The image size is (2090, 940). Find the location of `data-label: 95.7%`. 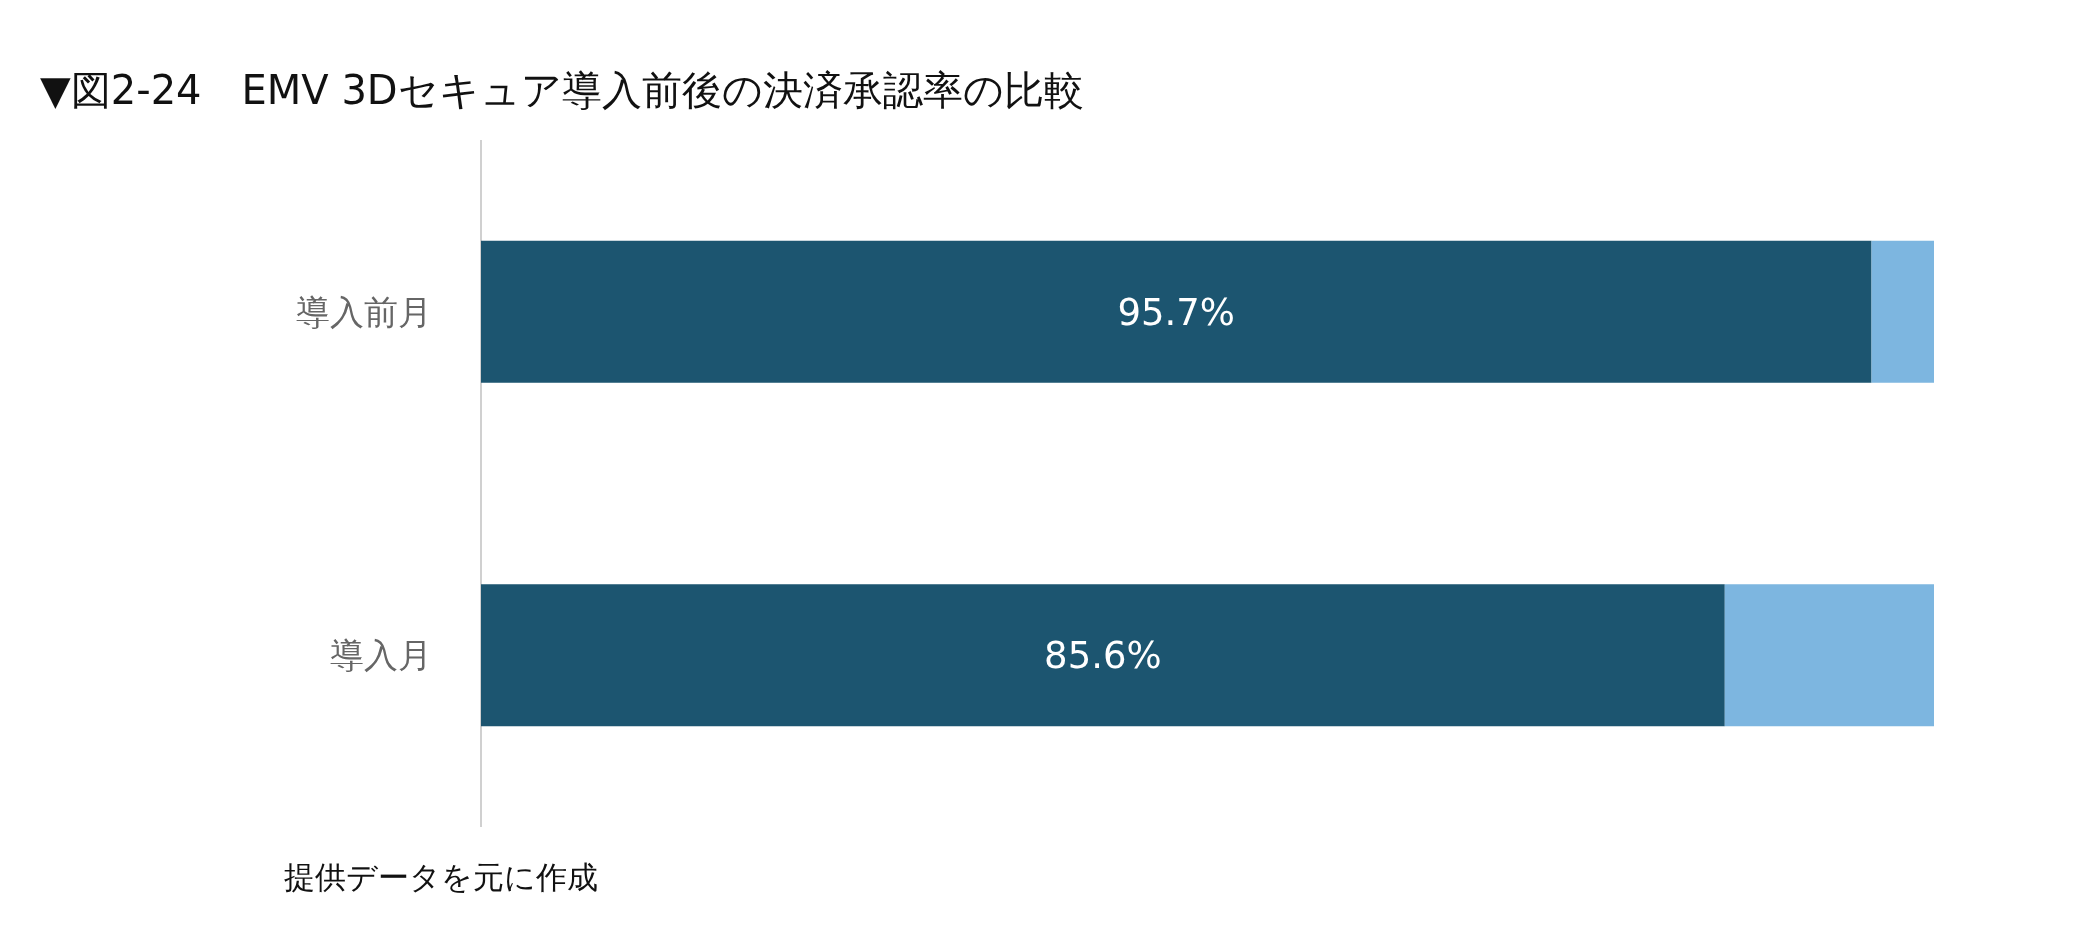

data-label: 95.7% is located at coordinates (1176, 312).